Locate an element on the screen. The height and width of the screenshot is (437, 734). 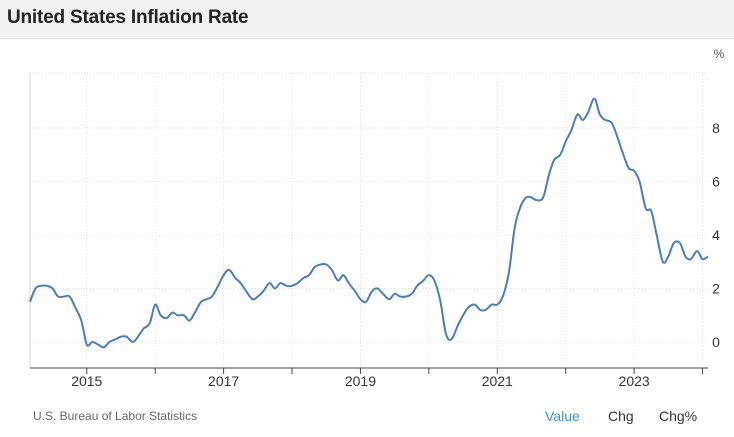
y-tick-label: 4 is located at coordinates (716, 235).